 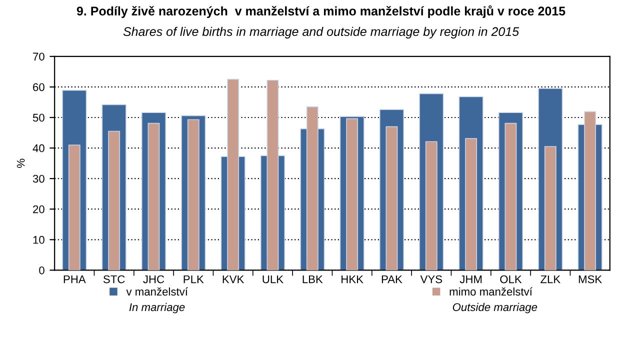 I want to click on x-tick-label: ULK, so click(x=273, y=279).